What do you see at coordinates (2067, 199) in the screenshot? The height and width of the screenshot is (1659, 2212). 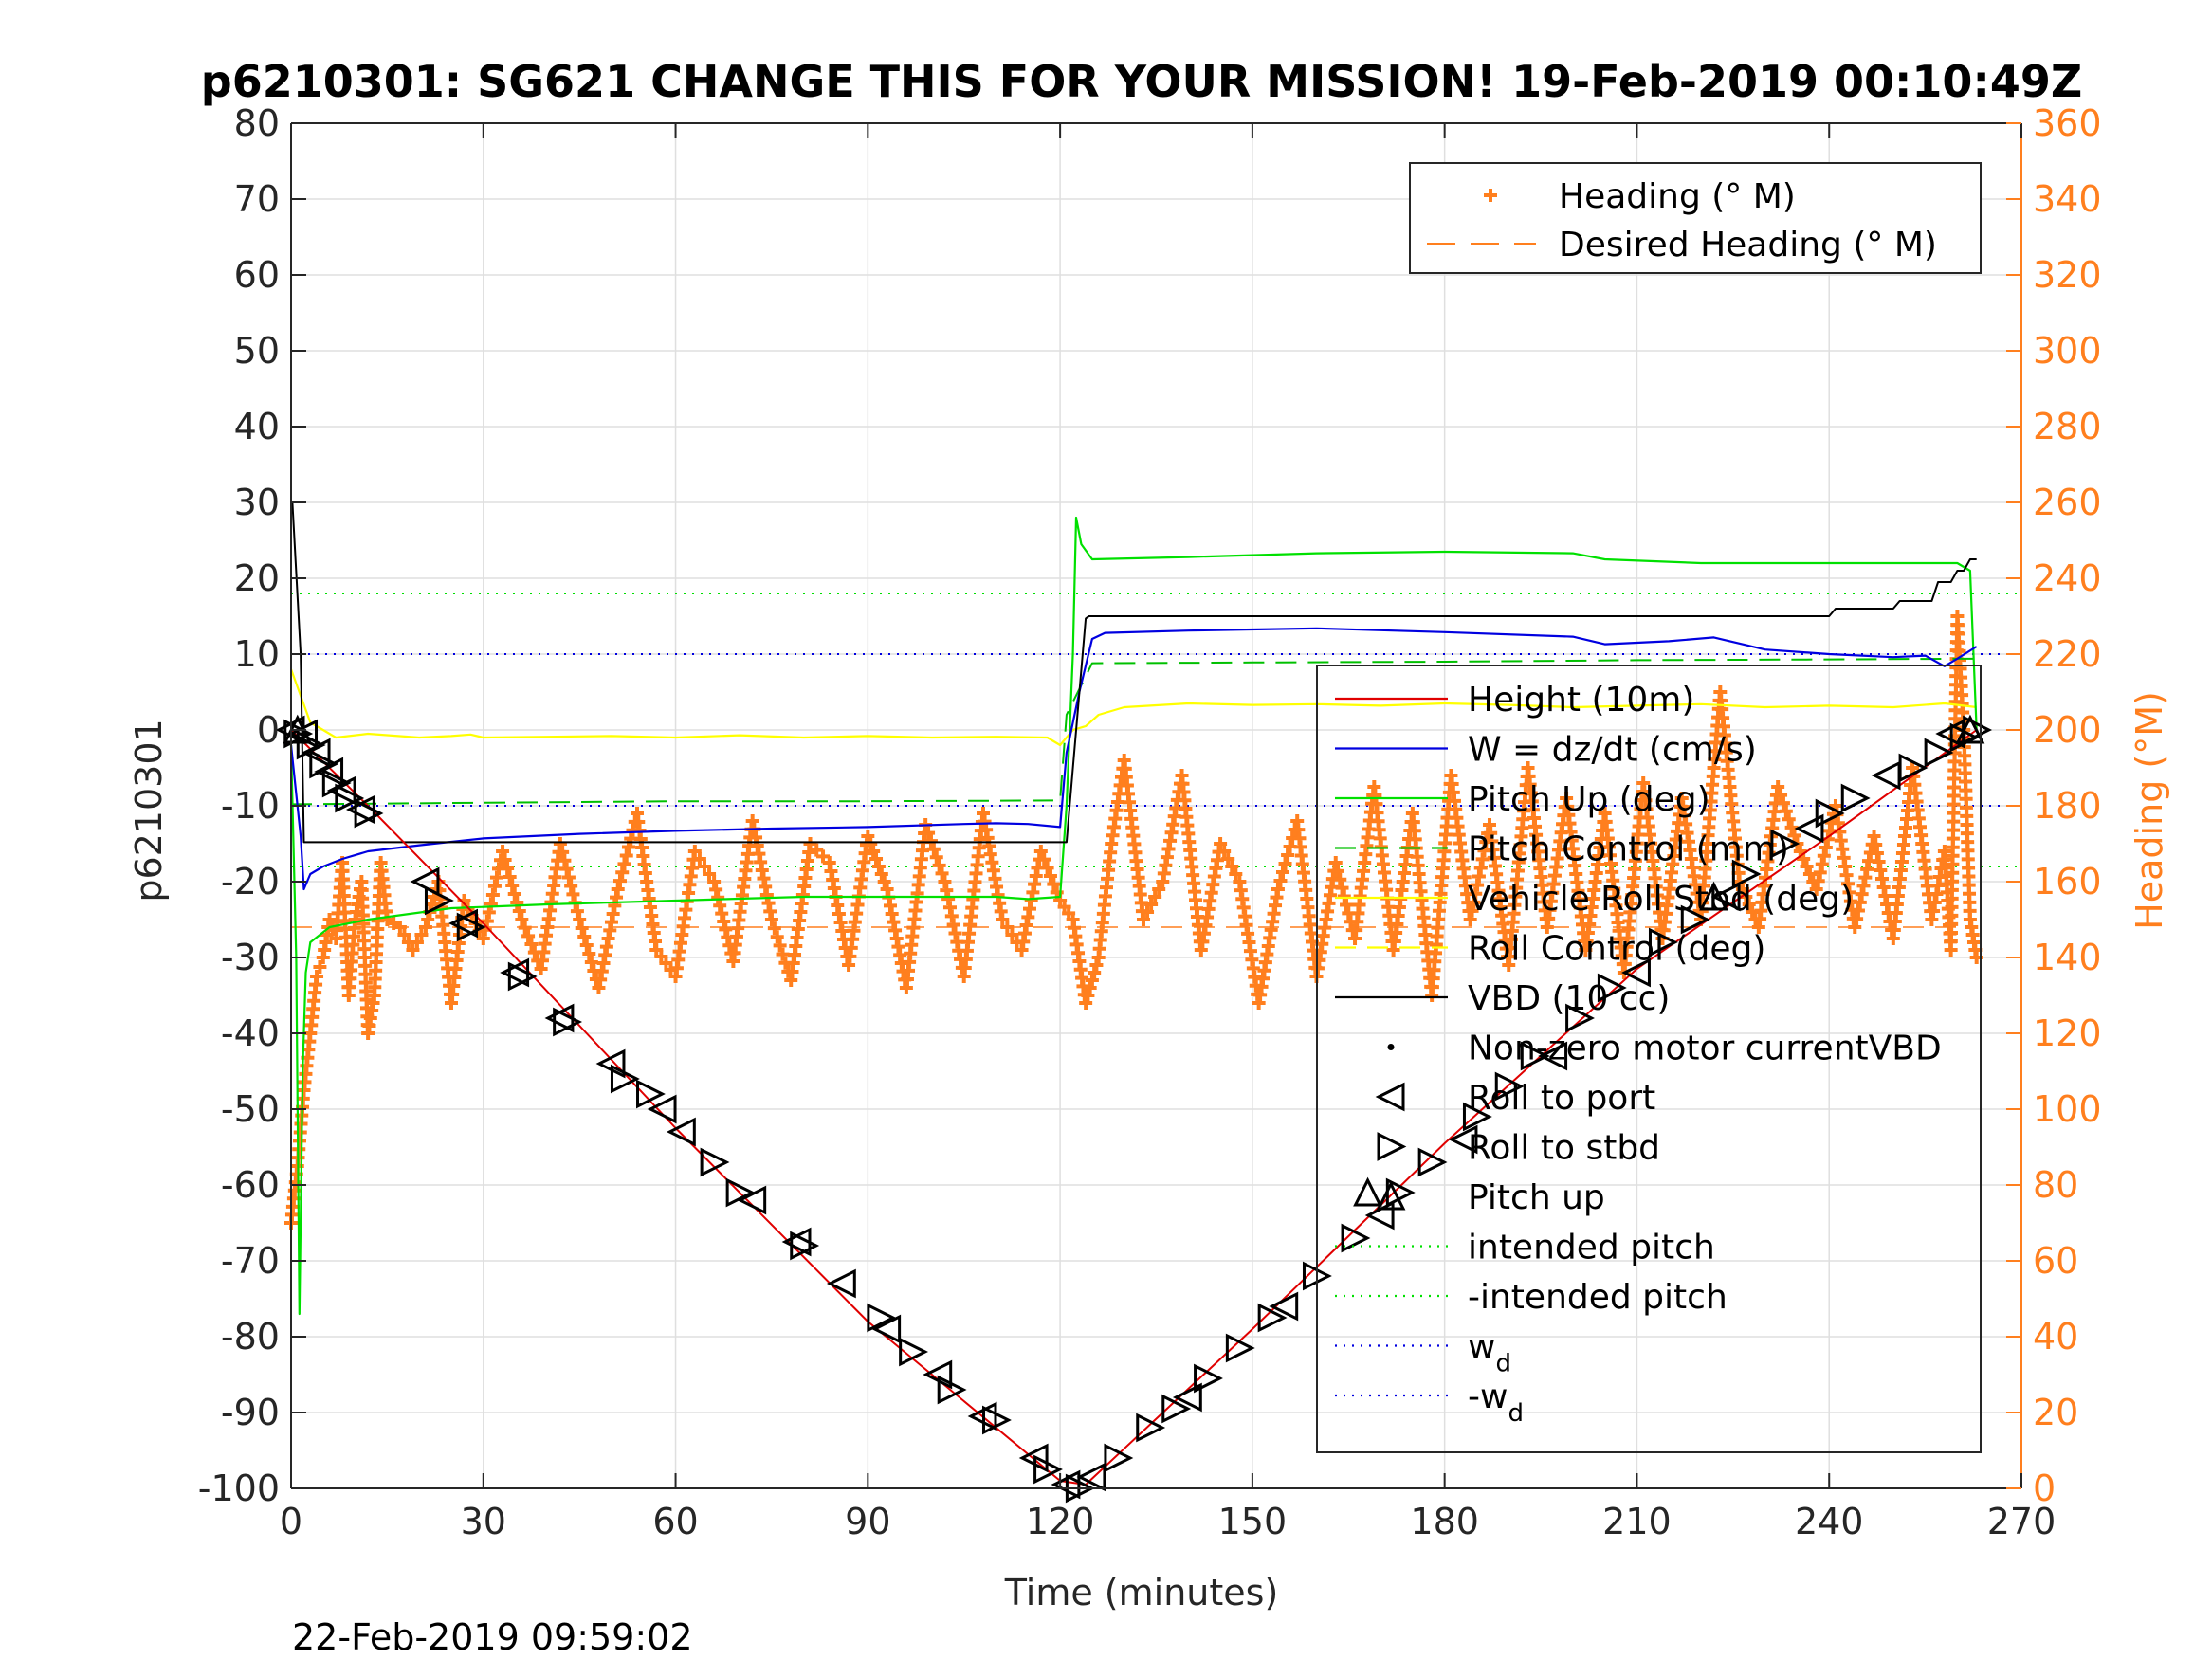 I see `y2-tick-label: 340` at bounding box center [2067, 199].